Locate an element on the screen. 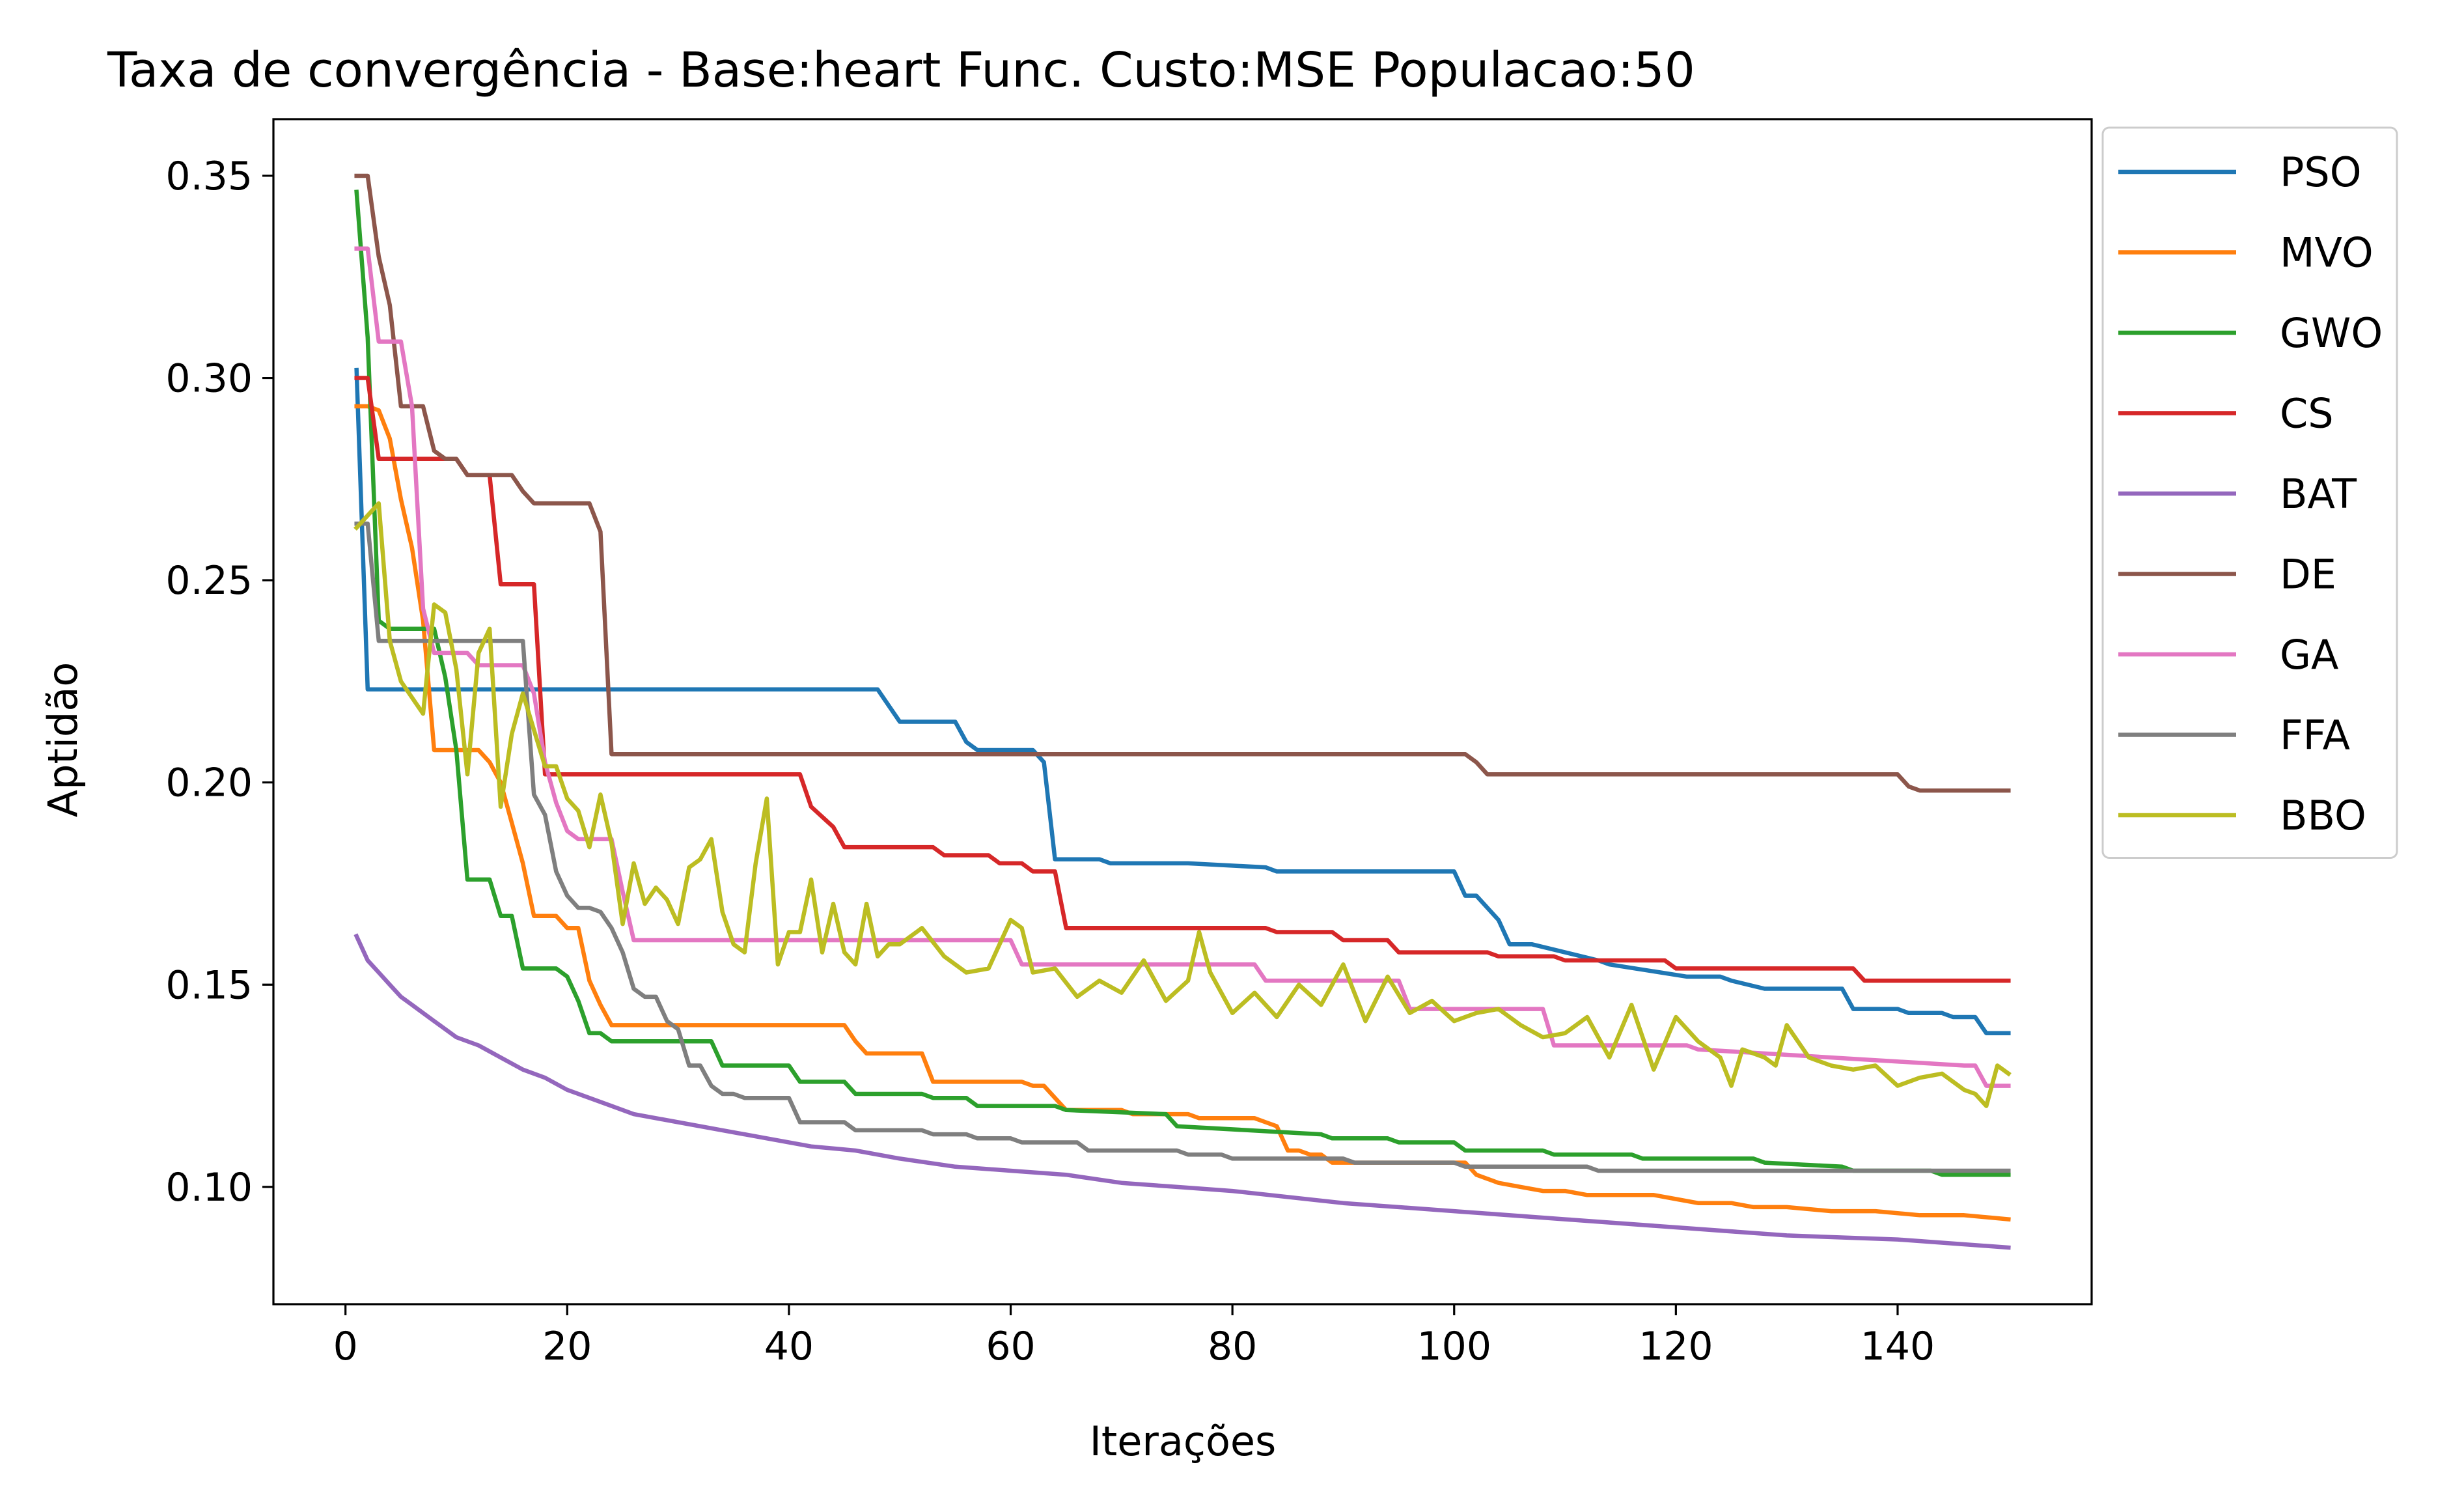  legend-label-mvo: MVO is located at coordinates (2327, 253).